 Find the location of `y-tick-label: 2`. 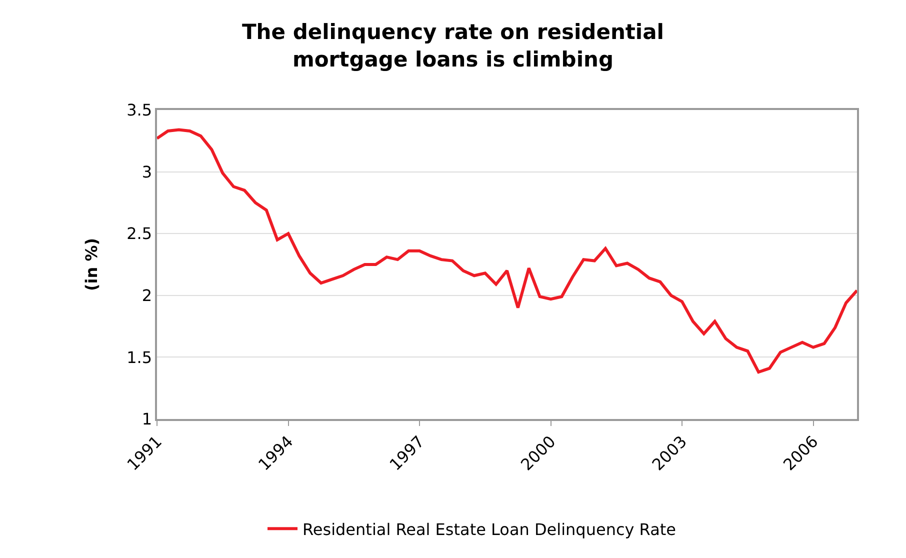

y-tick-label: 2 is located at coordinates (147, 295).